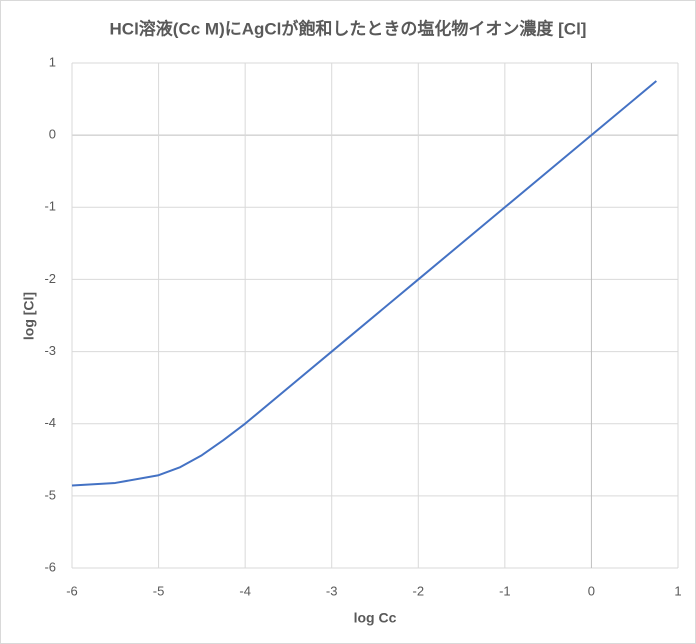 This screenshot has width=696, height=644. I want to click on x-tick-label: 1, so click(677, 590).